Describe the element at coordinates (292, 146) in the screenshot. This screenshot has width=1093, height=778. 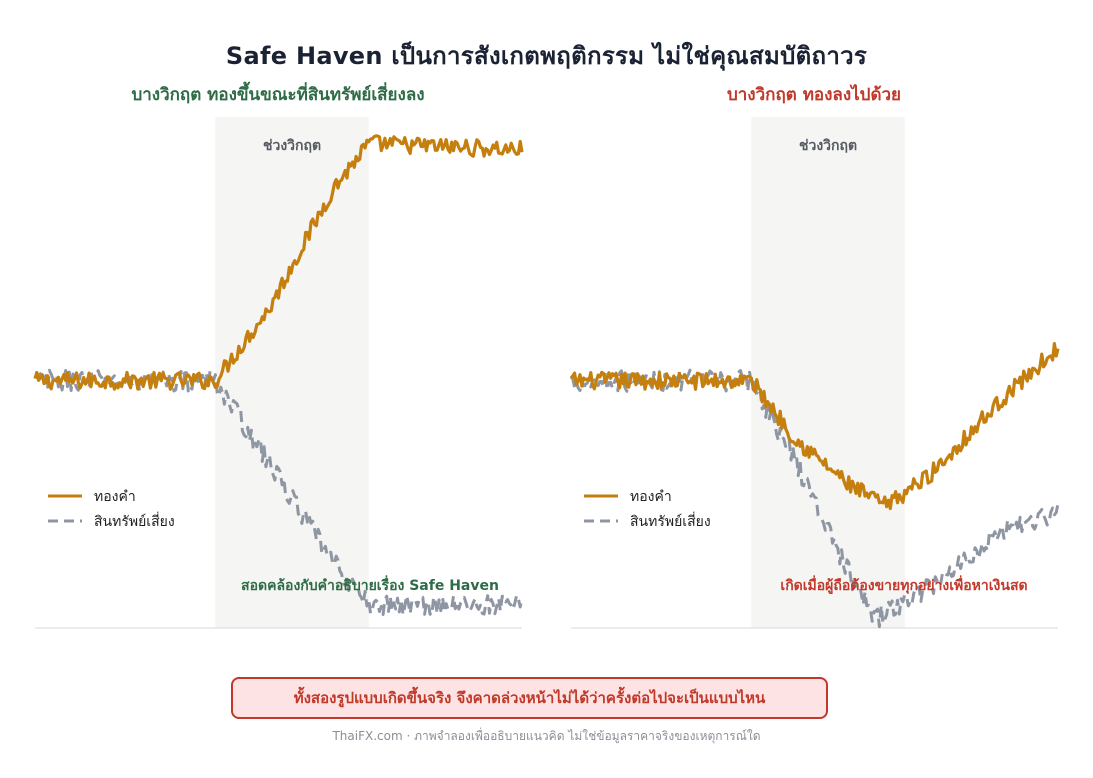
I see `crisis-label-1: ช่วงวิกฤต` at that location.